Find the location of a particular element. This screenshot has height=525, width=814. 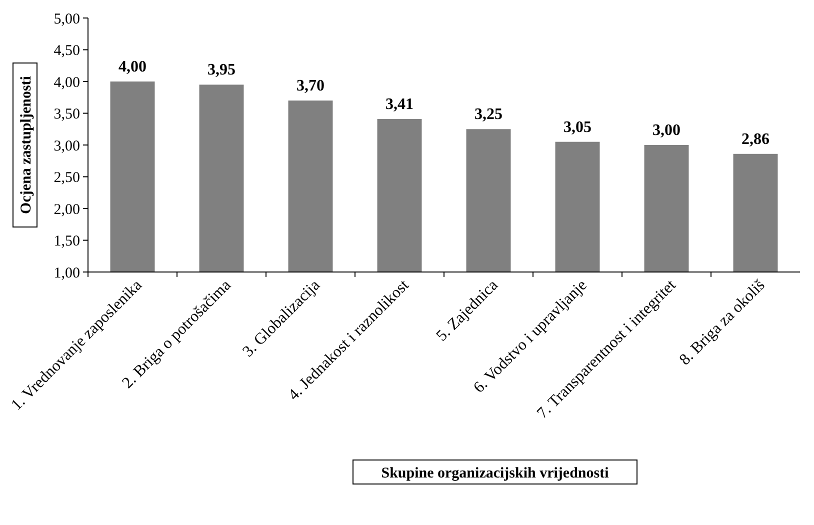

data-label: 3,41 is located at coordinates (400, 104).